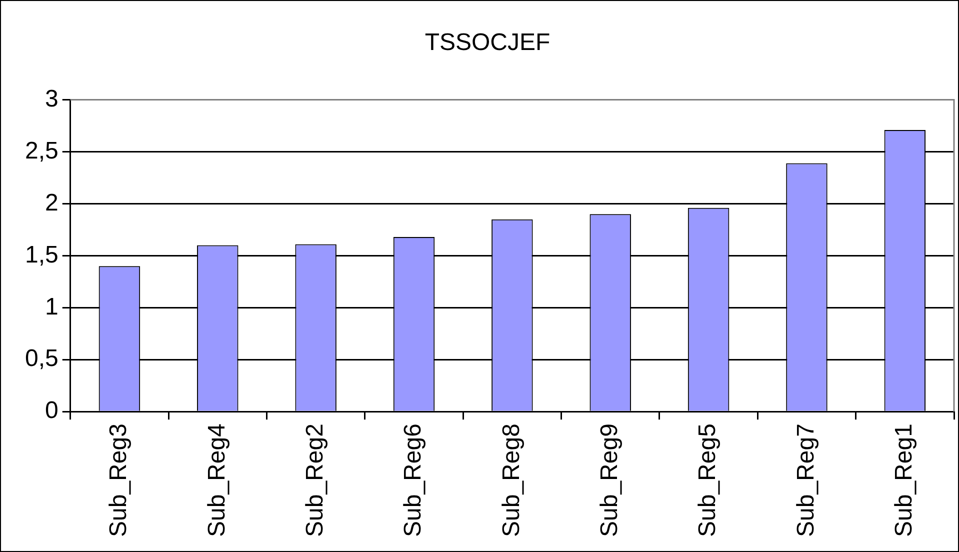 This screenshot has height=552, width=959. Describe the element at coordinates (51, 306) in the screenshot. I see `y-tick-label: 1` at that location.